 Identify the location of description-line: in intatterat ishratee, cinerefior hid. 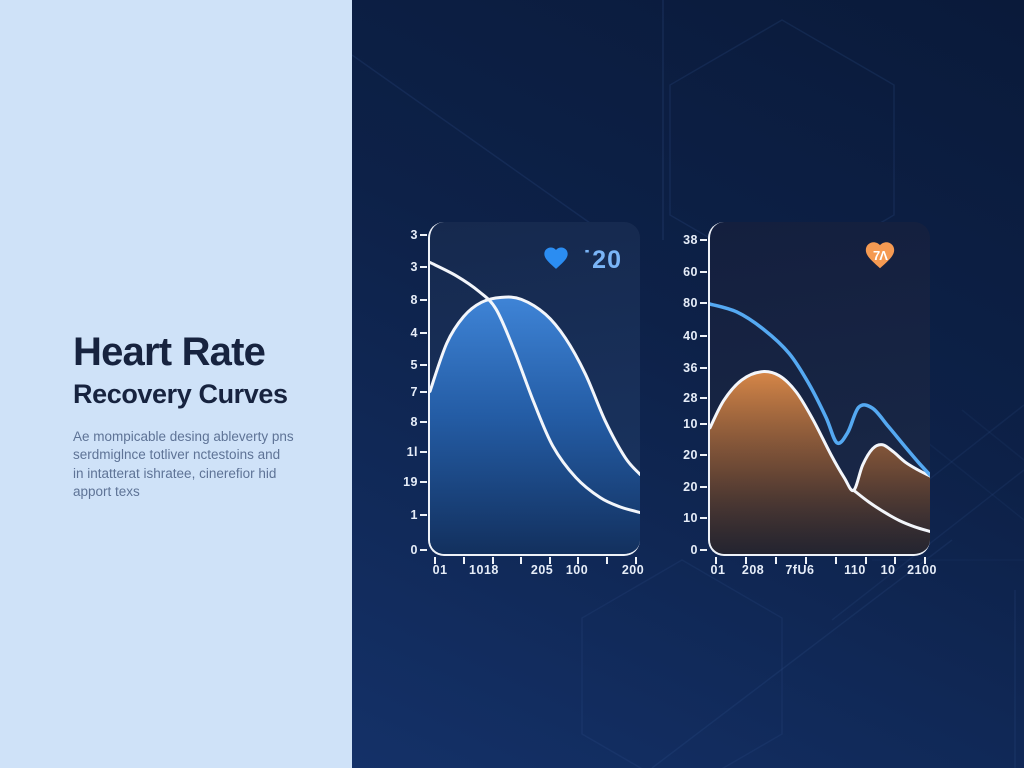
(175, 473).